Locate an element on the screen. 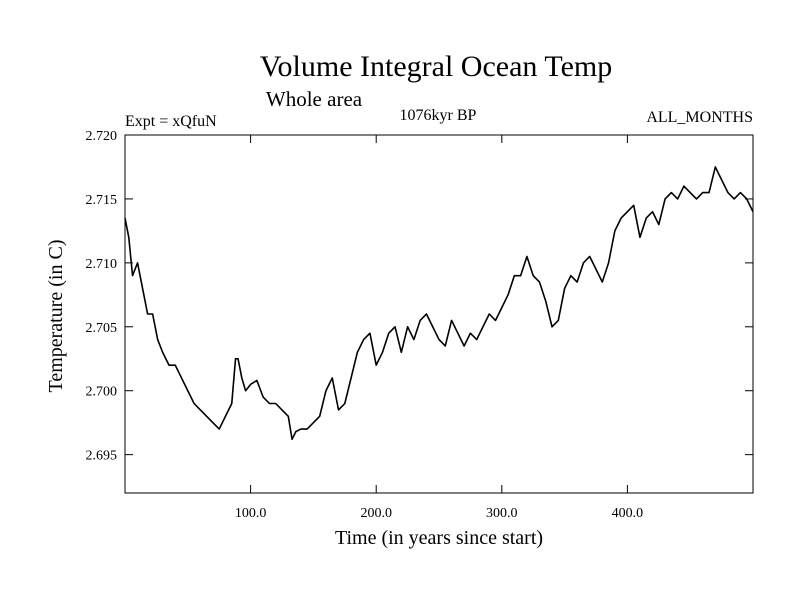  y-tick-label: 2.720 is located at coordinates (102, 136).